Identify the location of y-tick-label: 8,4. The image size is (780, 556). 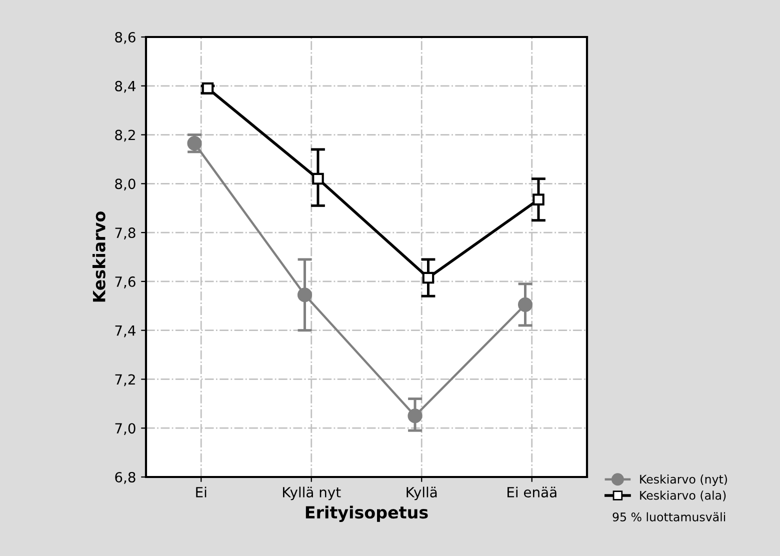
(125, 86).